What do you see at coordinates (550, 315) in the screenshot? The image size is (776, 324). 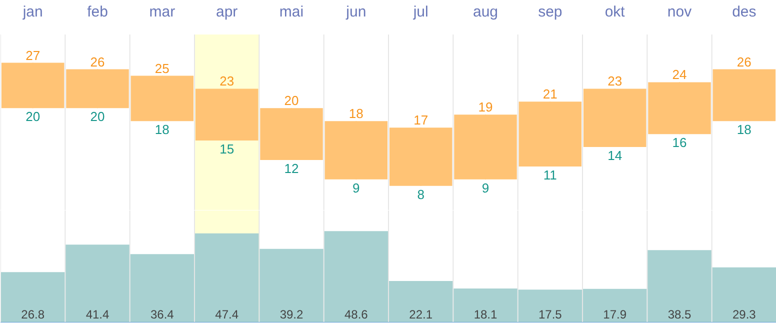 I see `data-label: 17.5` at bounding box center [550, 315].